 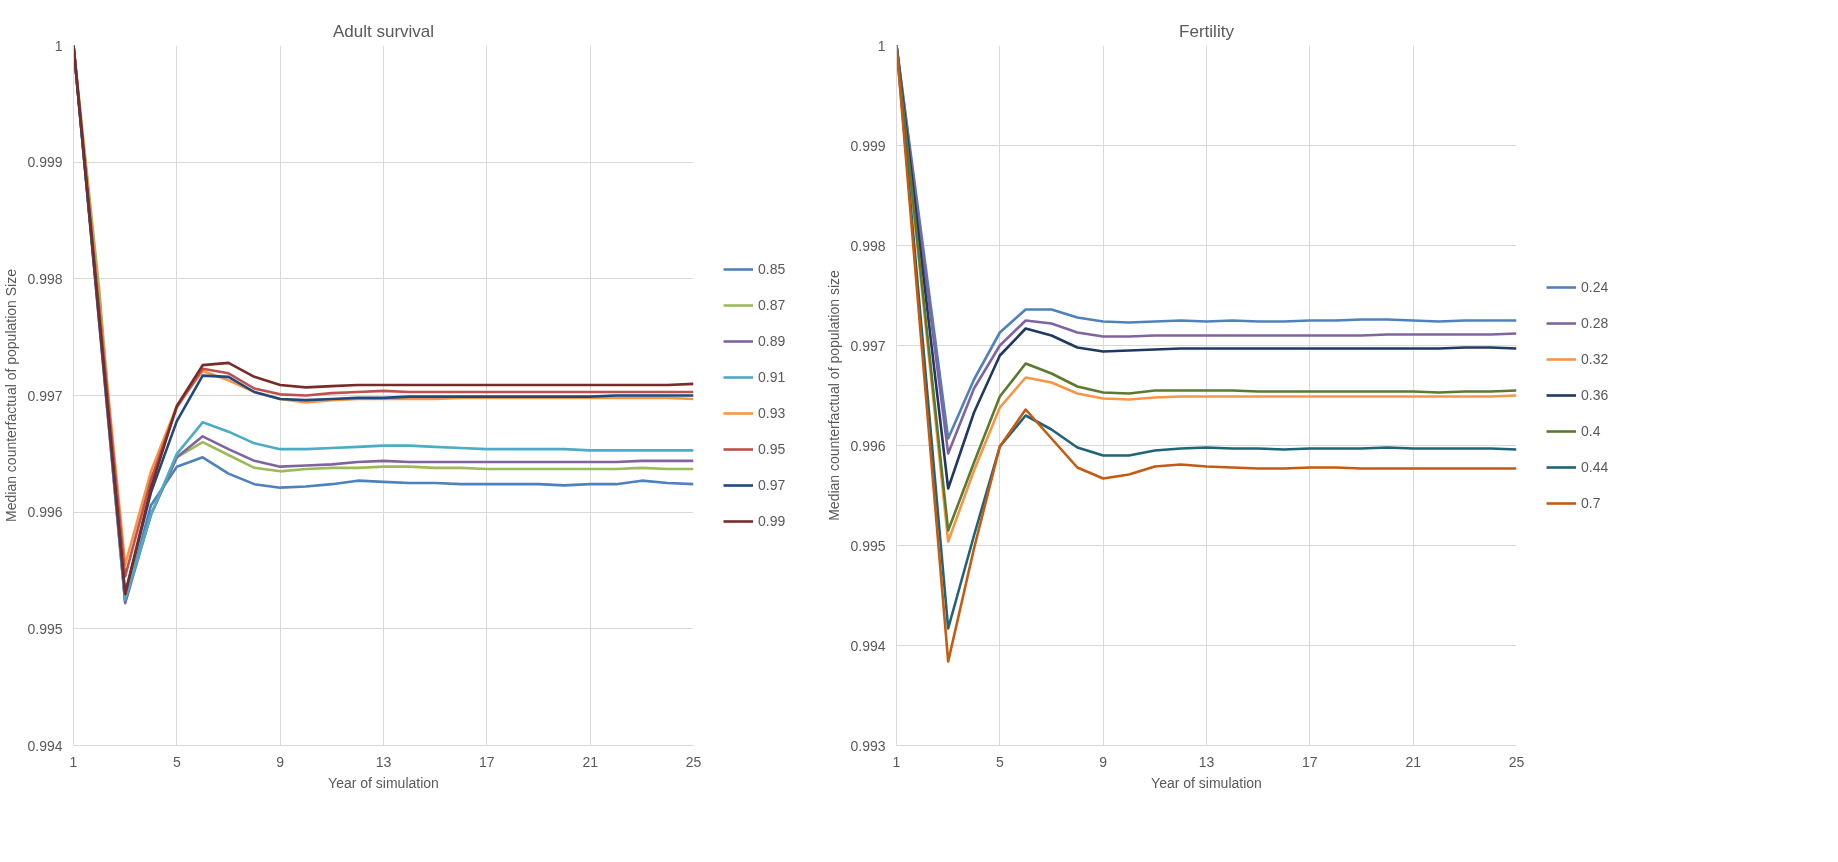 What do you see at coordinates (11, 395) in the screenshot?
I see `y-axis-title: Median counterfactual of population Size` at bounding box center [11, 395].